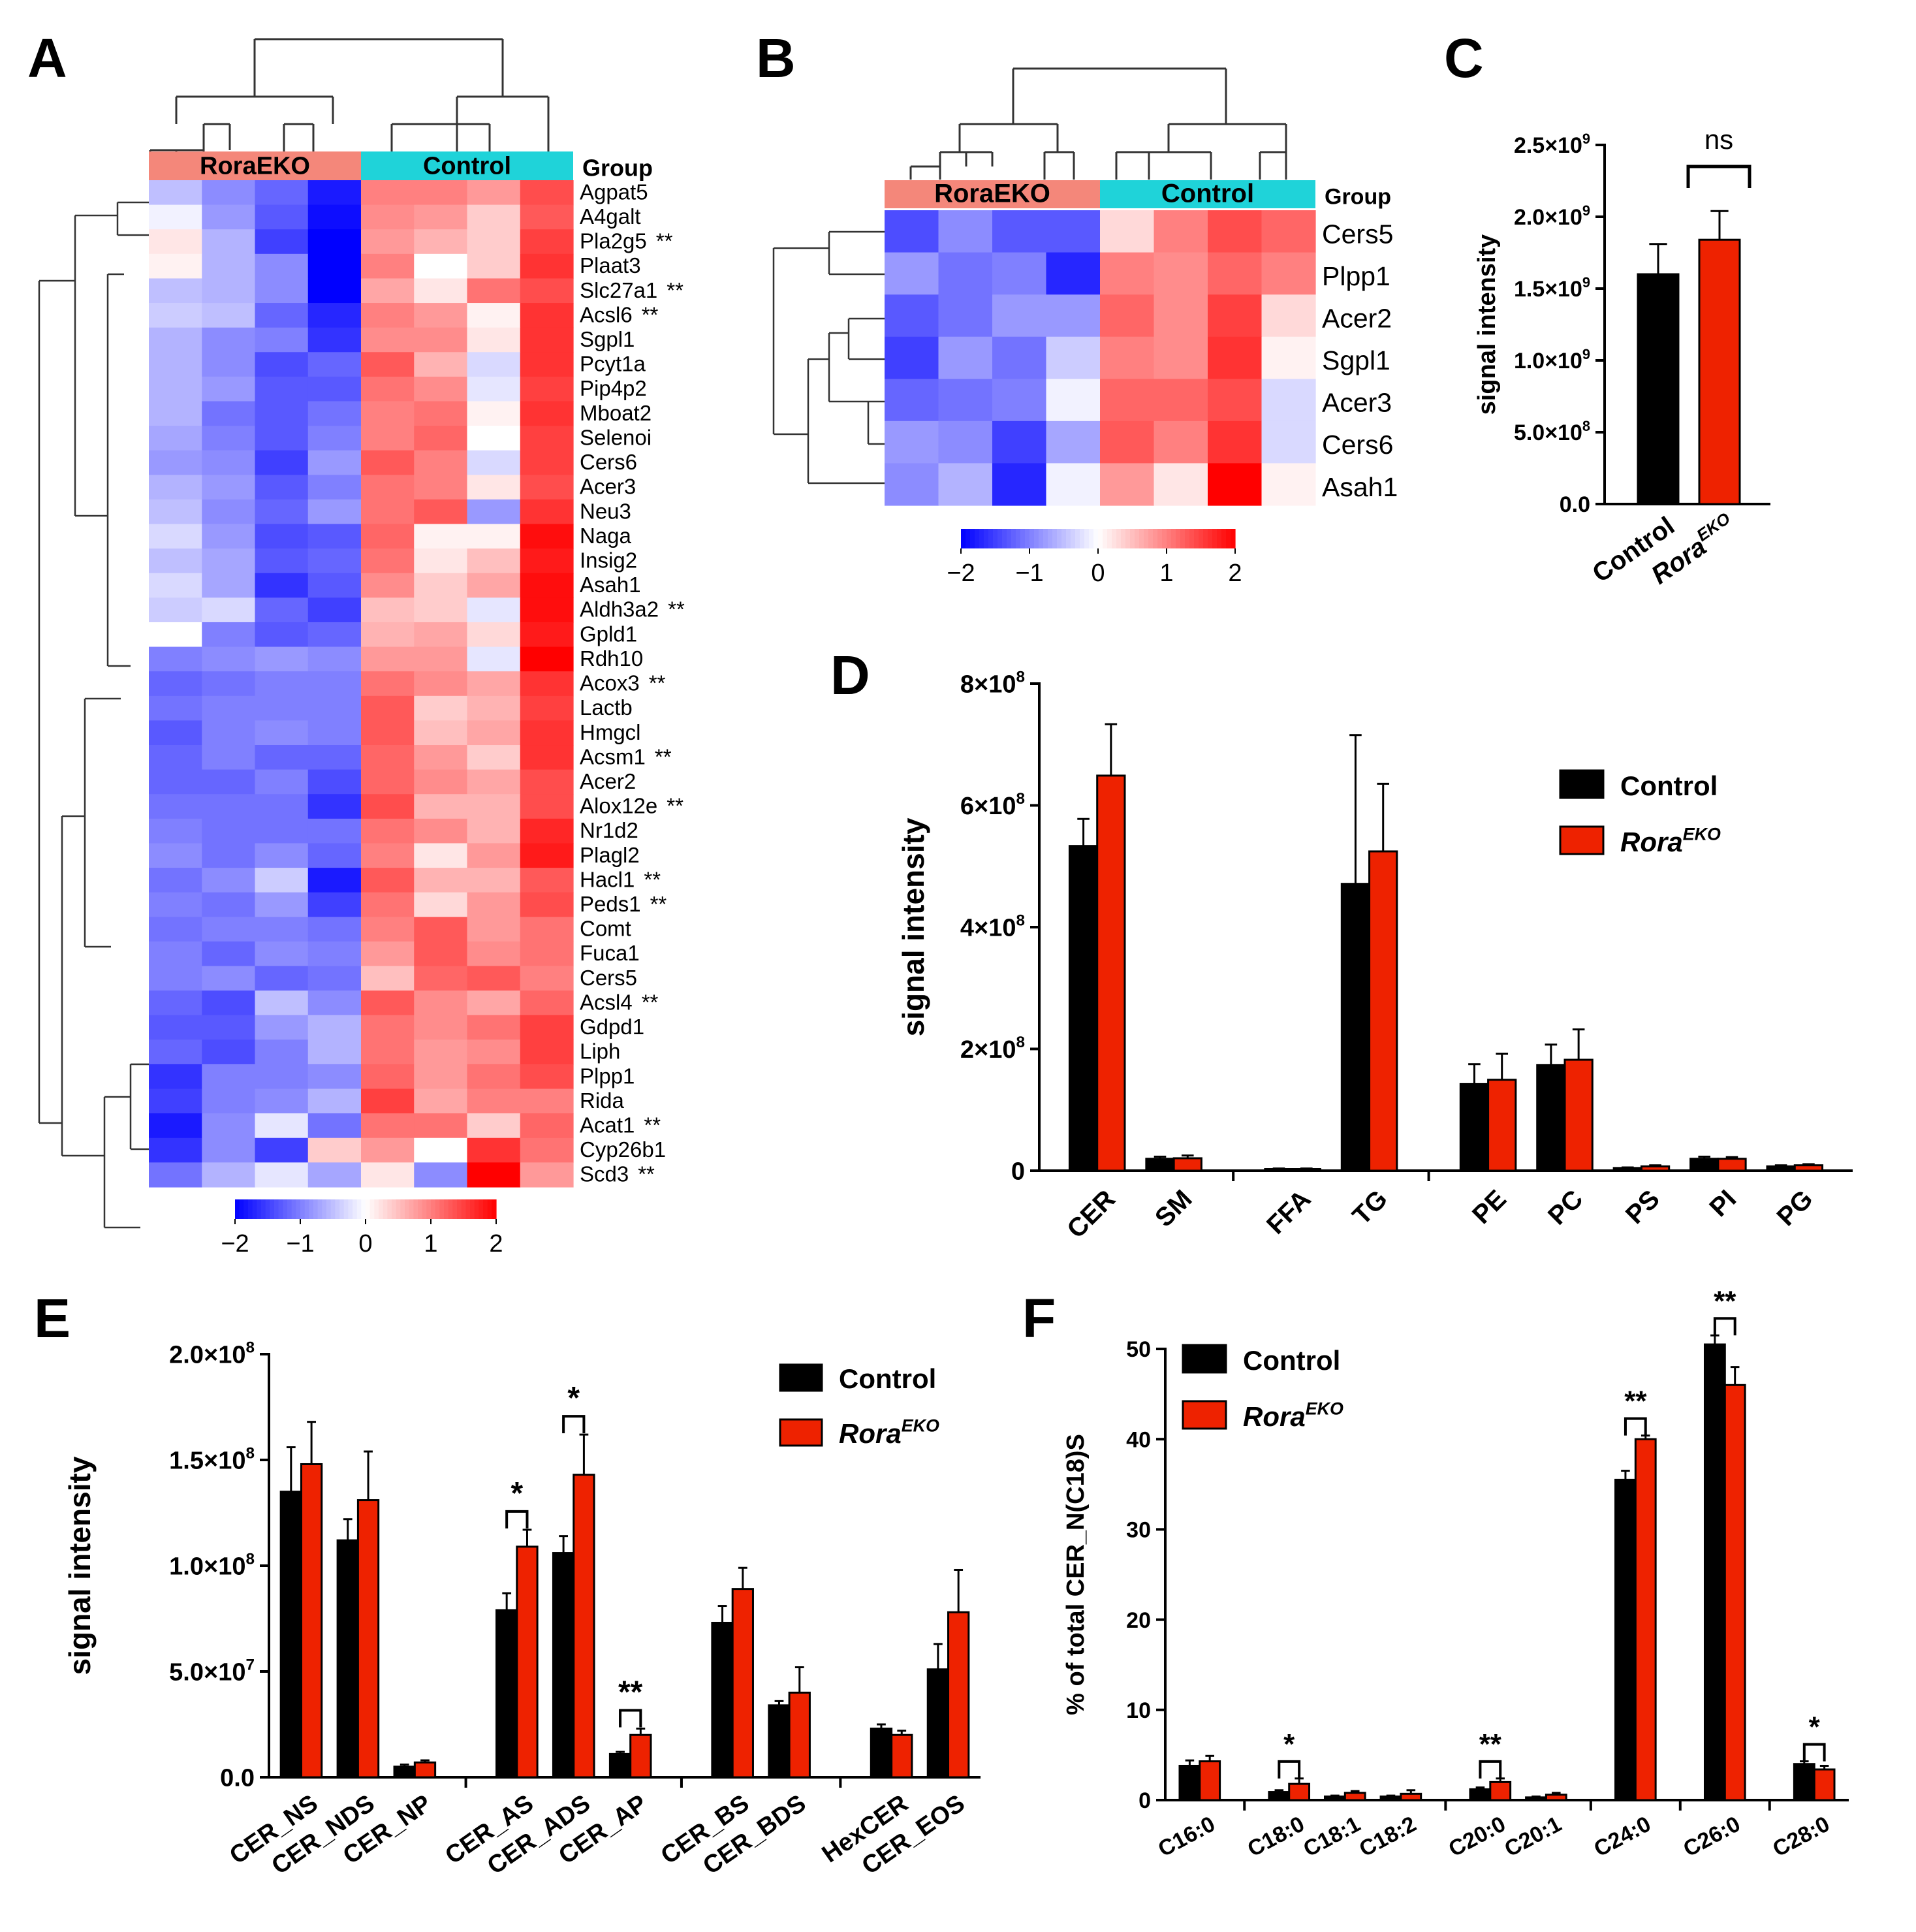 This screenshot has height=1932, width=1916. What do you see at coordinates (1548, 433) in the screenshot?
I see `y-tick-label-text: 5.0×10` at bounding box center [1548, 433].